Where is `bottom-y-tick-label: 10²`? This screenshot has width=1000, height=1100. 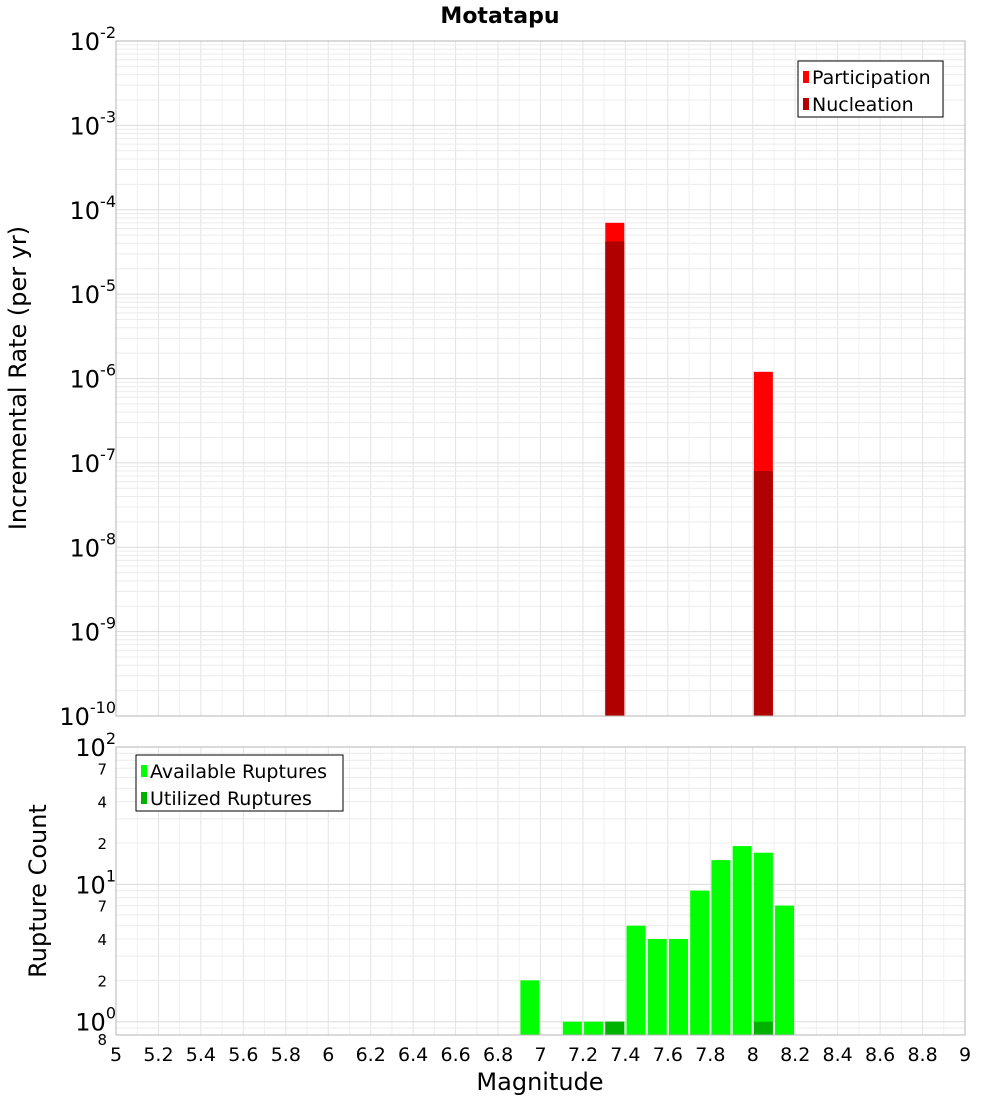
bottom-y-tick-label: 10² is located at coordinates (95, 745).